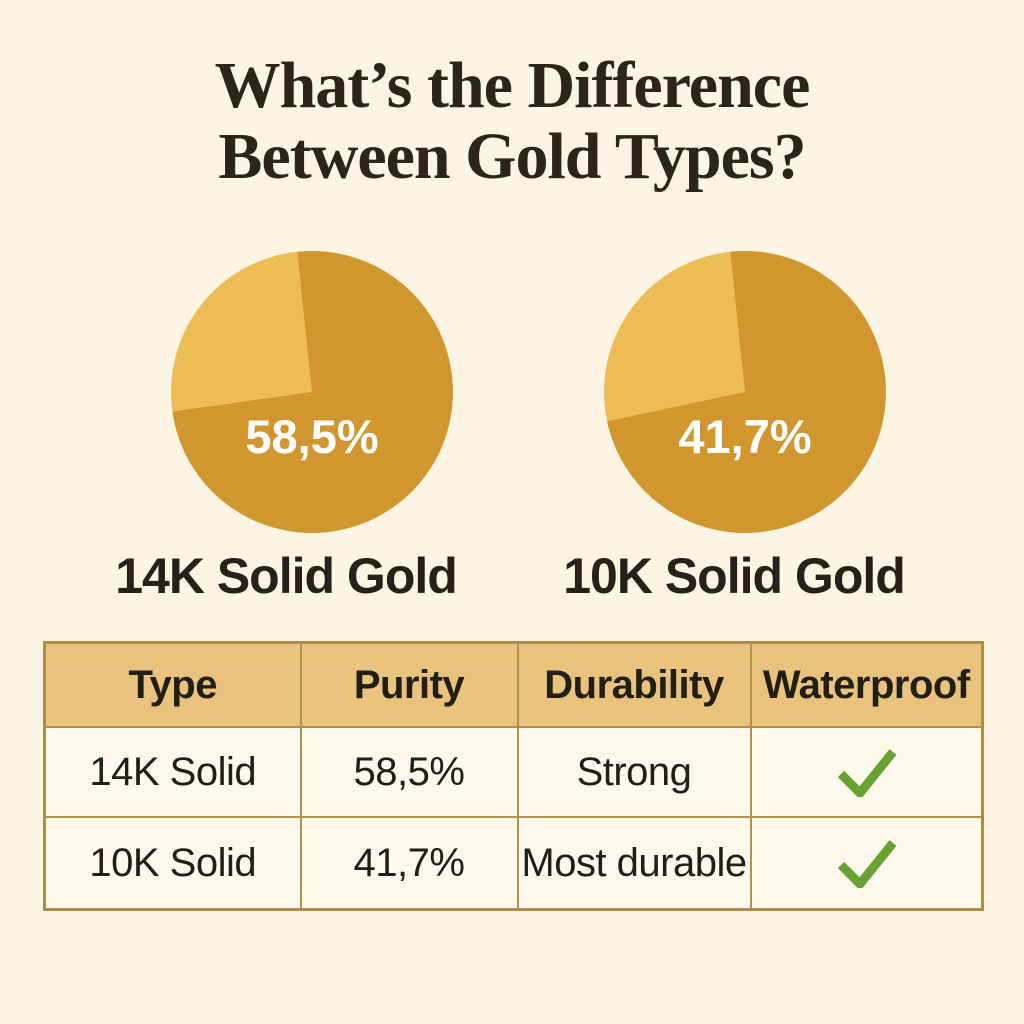  What do you see at coordinates (634, 772) in the screenshot?
I see `cell-durability-14k: Strong` at bounding box center [634, 772].